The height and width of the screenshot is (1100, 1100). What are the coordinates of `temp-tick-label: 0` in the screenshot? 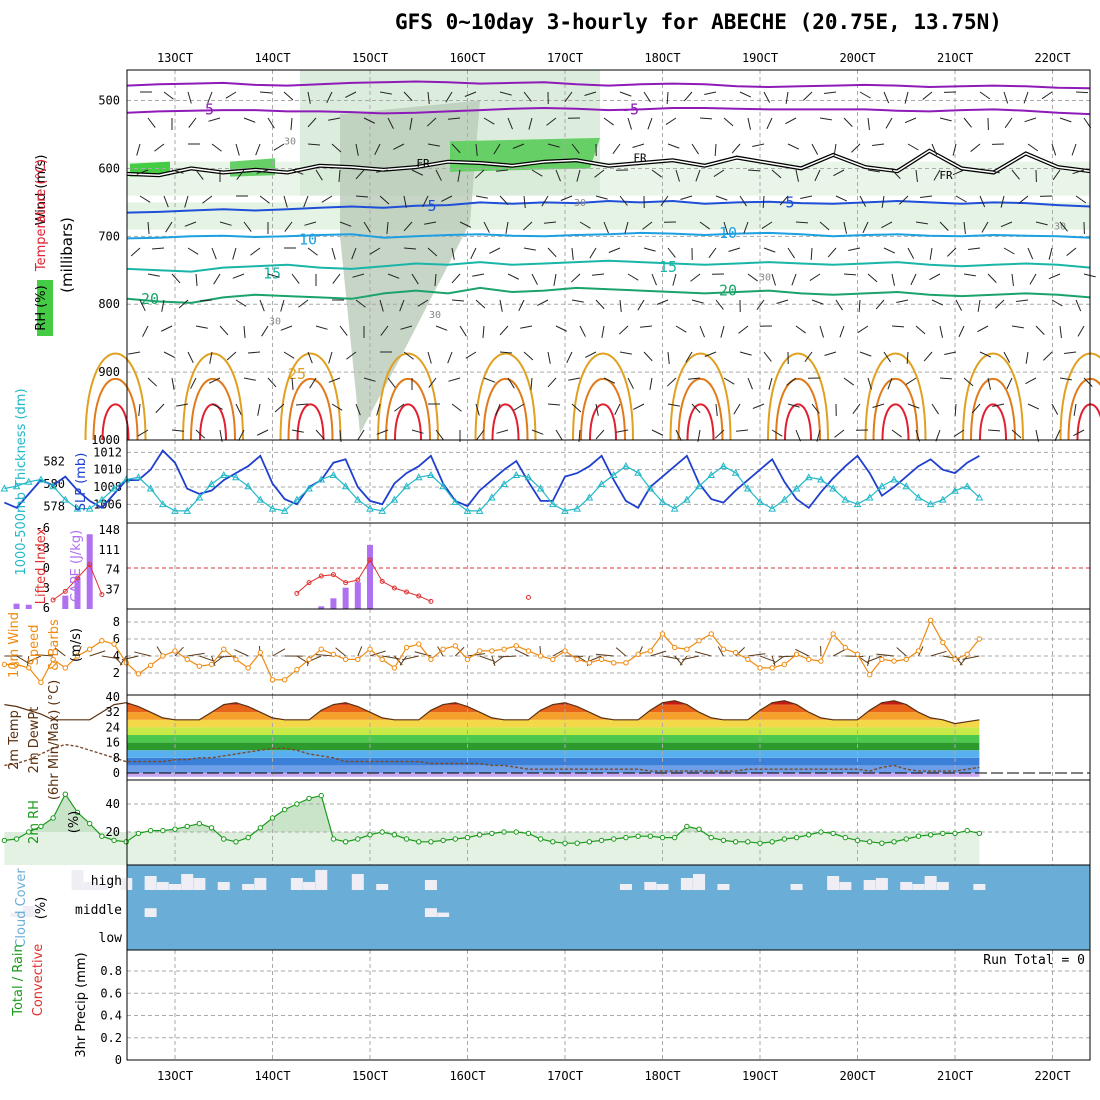 It's located at (116, 773).